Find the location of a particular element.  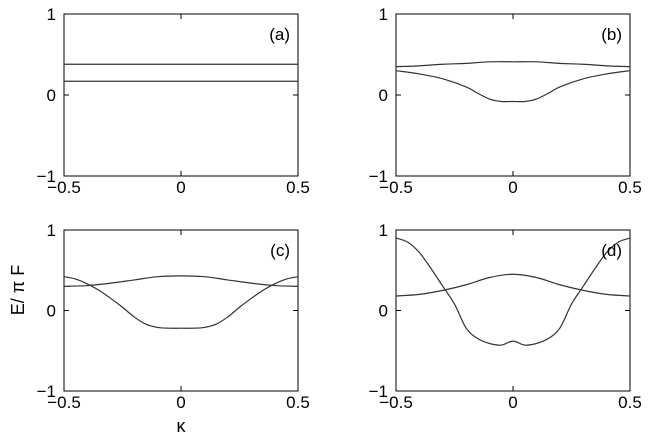

panel-label: (d) is located at coordinates (611, 250).